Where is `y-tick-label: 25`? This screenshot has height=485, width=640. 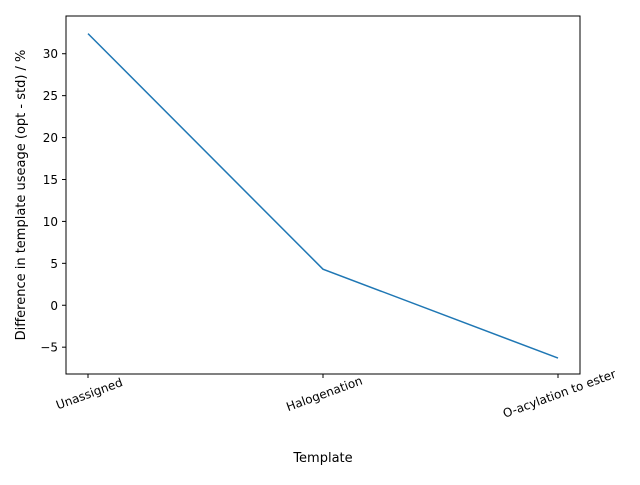 y-tick-label: 25 is located at coordinates (50, 96).